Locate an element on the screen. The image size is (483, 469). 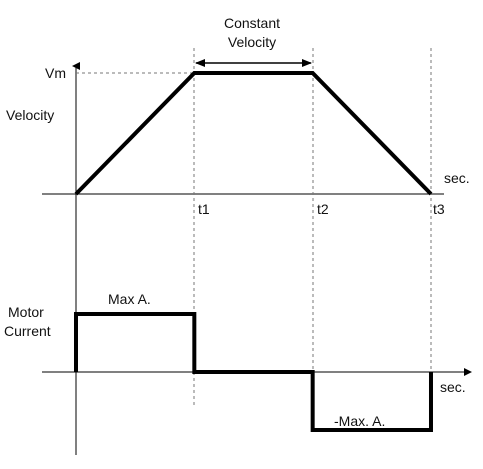
constant-velocity-label-2: Velocity is located at coordinates (252, 42).